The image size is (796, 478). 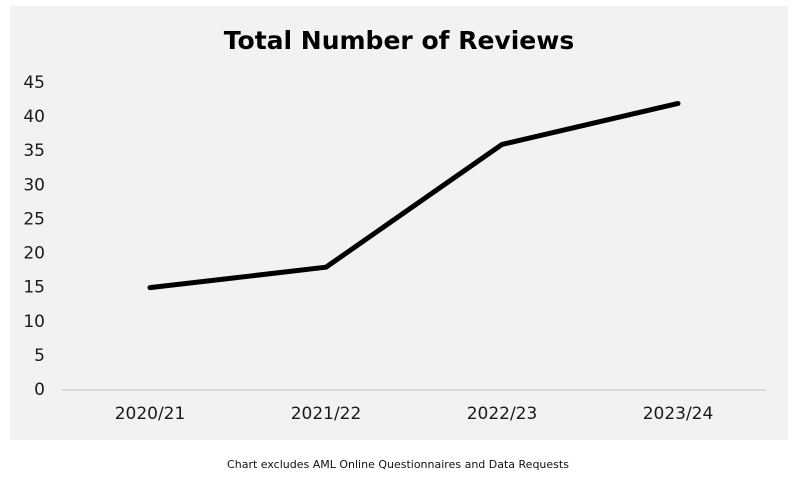 What do you see at coordinates (34, 151) in the screenshot?
I see `y-tick-label: 35` at bounding box center [34, 151].